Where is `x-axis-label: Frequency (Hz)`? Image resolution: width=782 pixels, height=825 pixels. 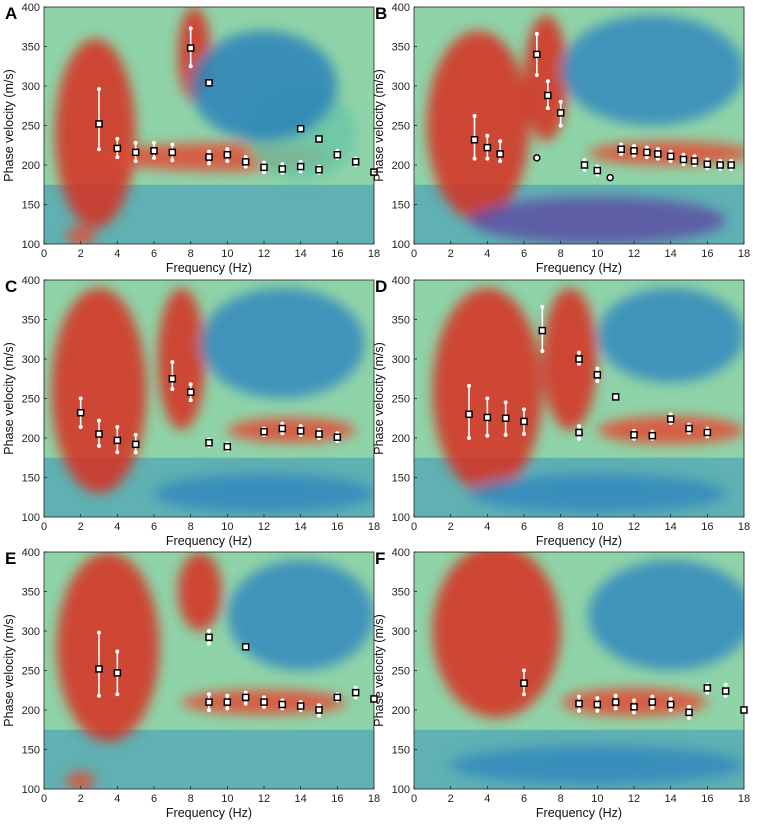
x-axis-label: Frequency (Hz) is located at coordinates (209, 268).